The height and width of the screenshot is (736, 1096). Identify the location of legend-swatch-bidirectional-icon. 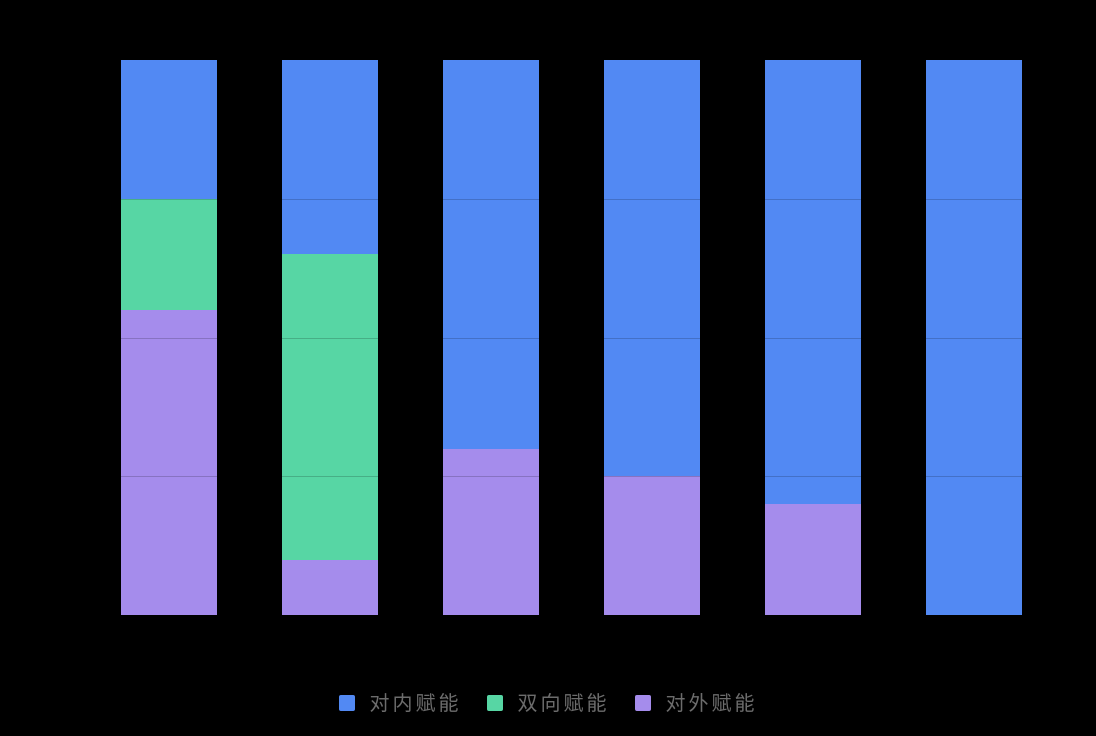
(494, 703).